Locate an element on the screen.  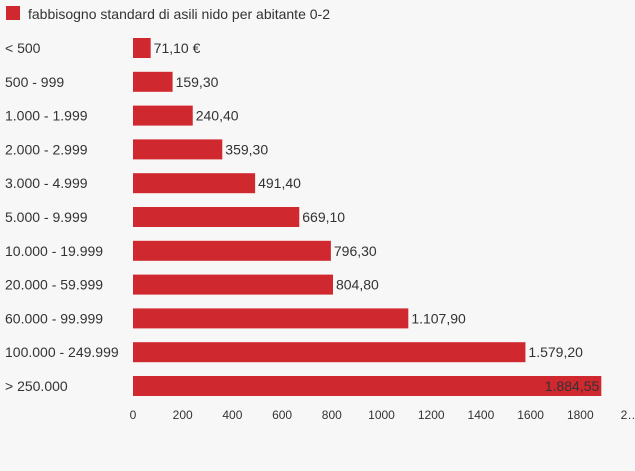
value-label: 71,10 € is located at coordinates (177, 48).